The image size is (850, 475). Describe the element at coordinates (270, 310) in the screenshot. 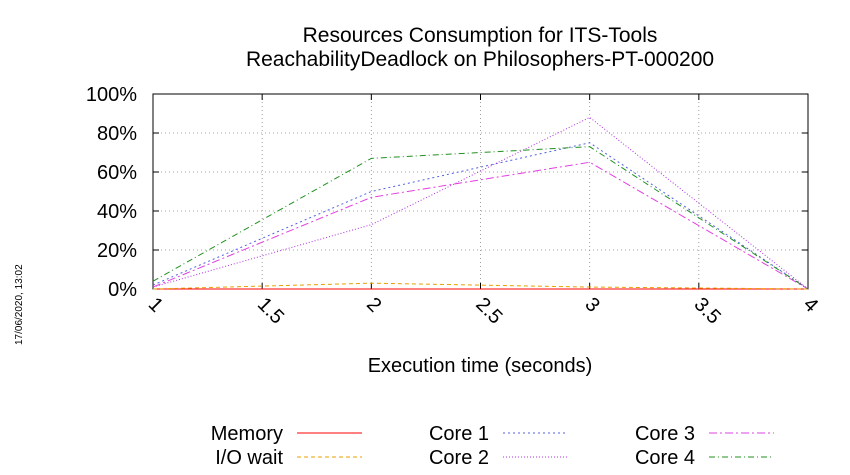

I see `x-tick-label: 1.5` at that location.